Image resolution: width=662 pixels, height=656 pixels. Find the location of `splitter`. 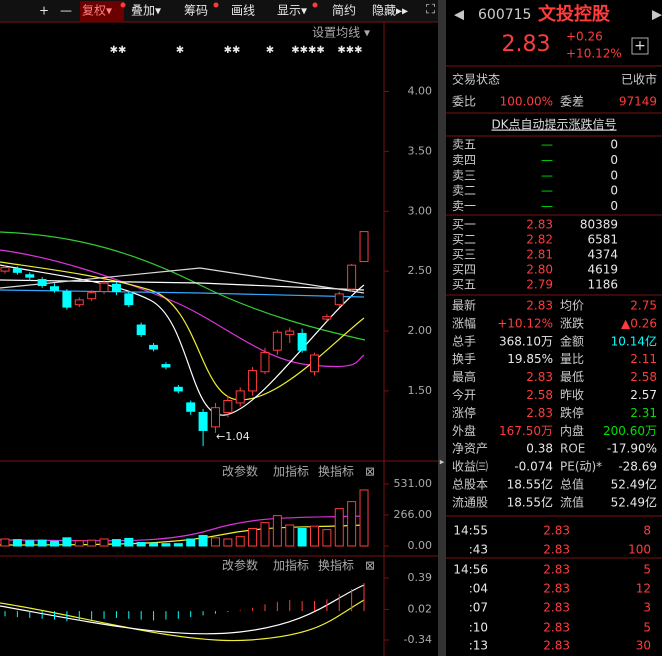

splitter is located at coordinates (442, 328).